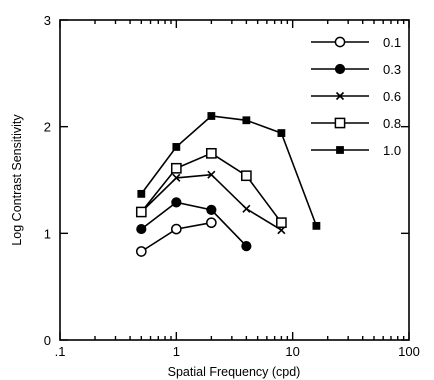 Image resolution: width=434 pixels, height=380 pixels. I want to click on legend-label: 0.1, so click(392, 42).